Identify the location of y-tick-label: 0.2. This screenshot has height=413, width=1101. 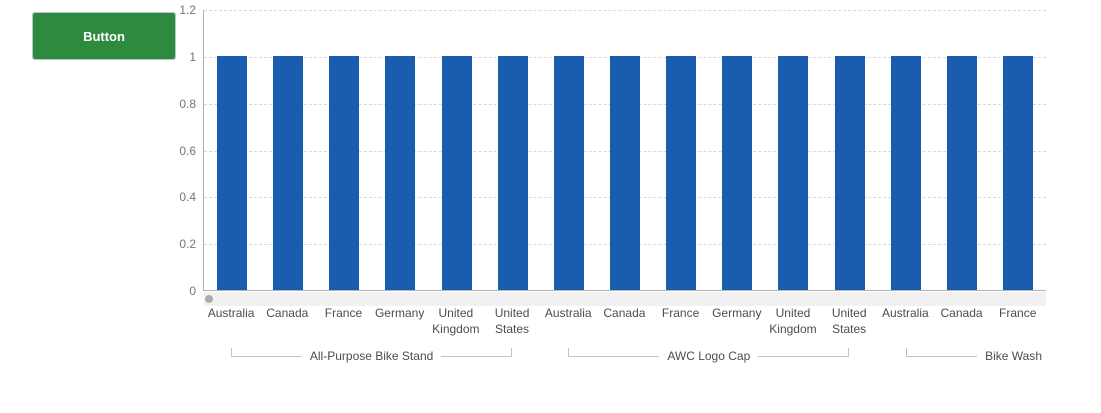
(187, 244).